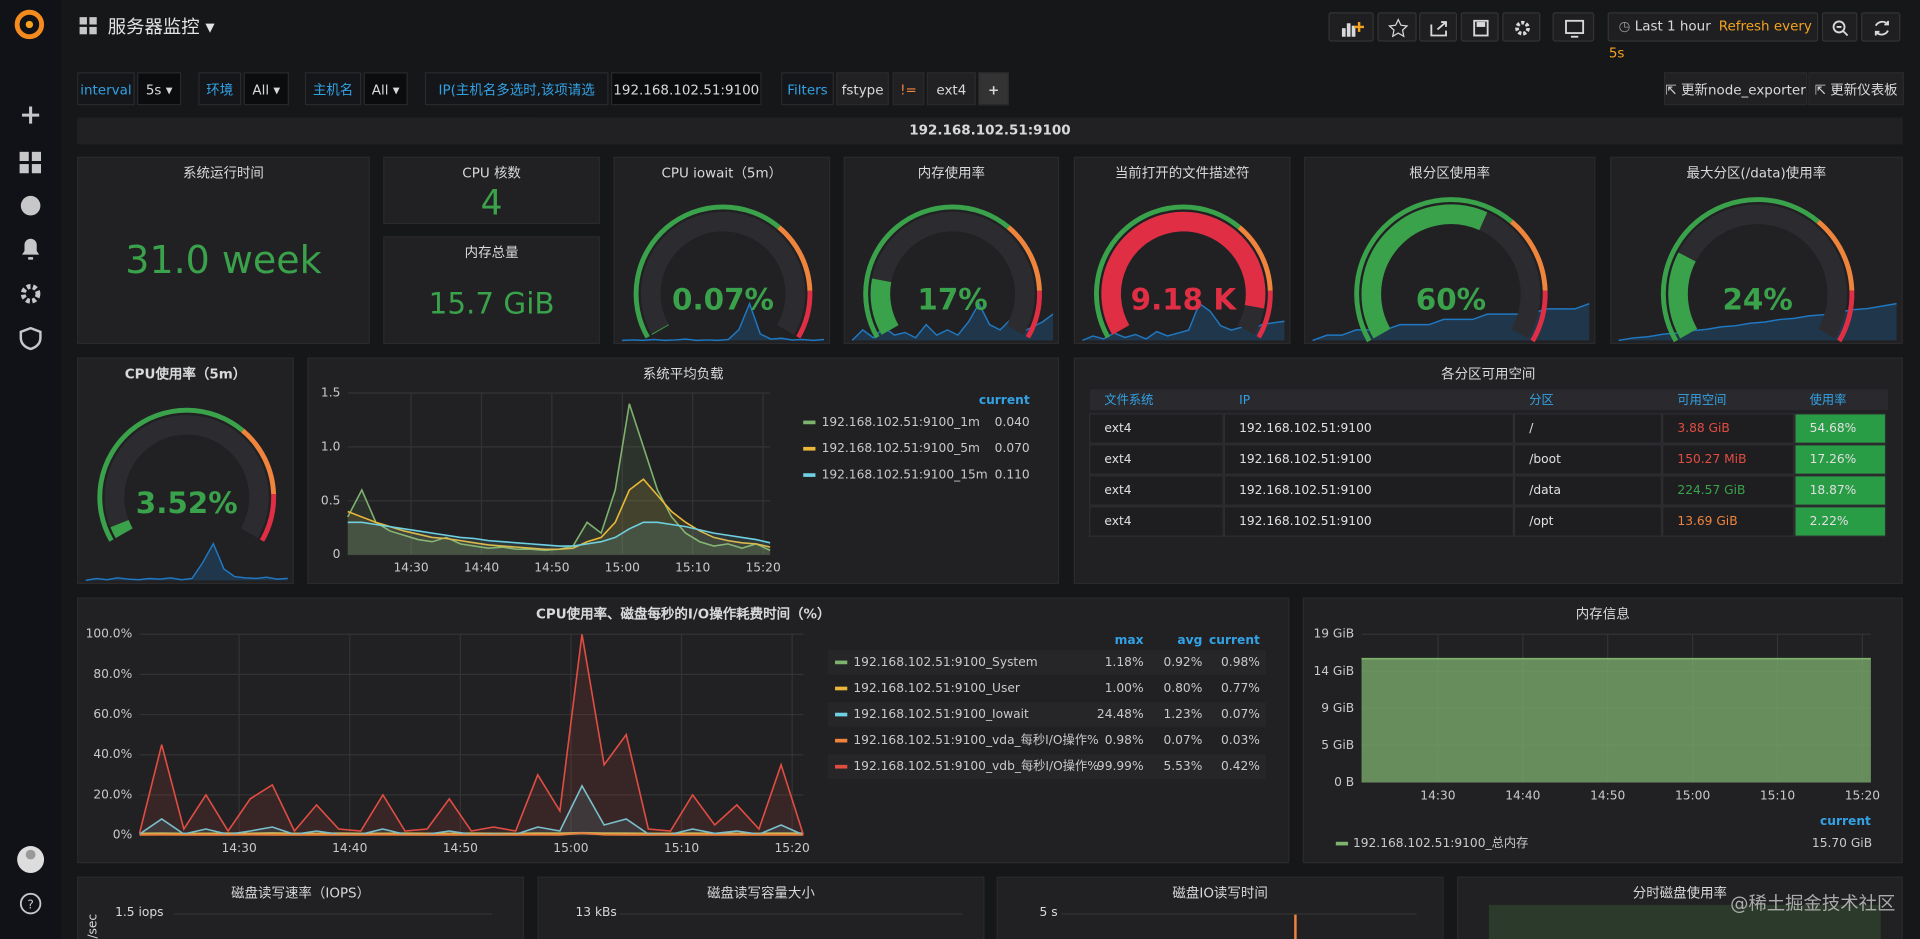 The height and width of the screenshot is (939, 1920). I want to click on legend-header: max, so click(1129, 640).